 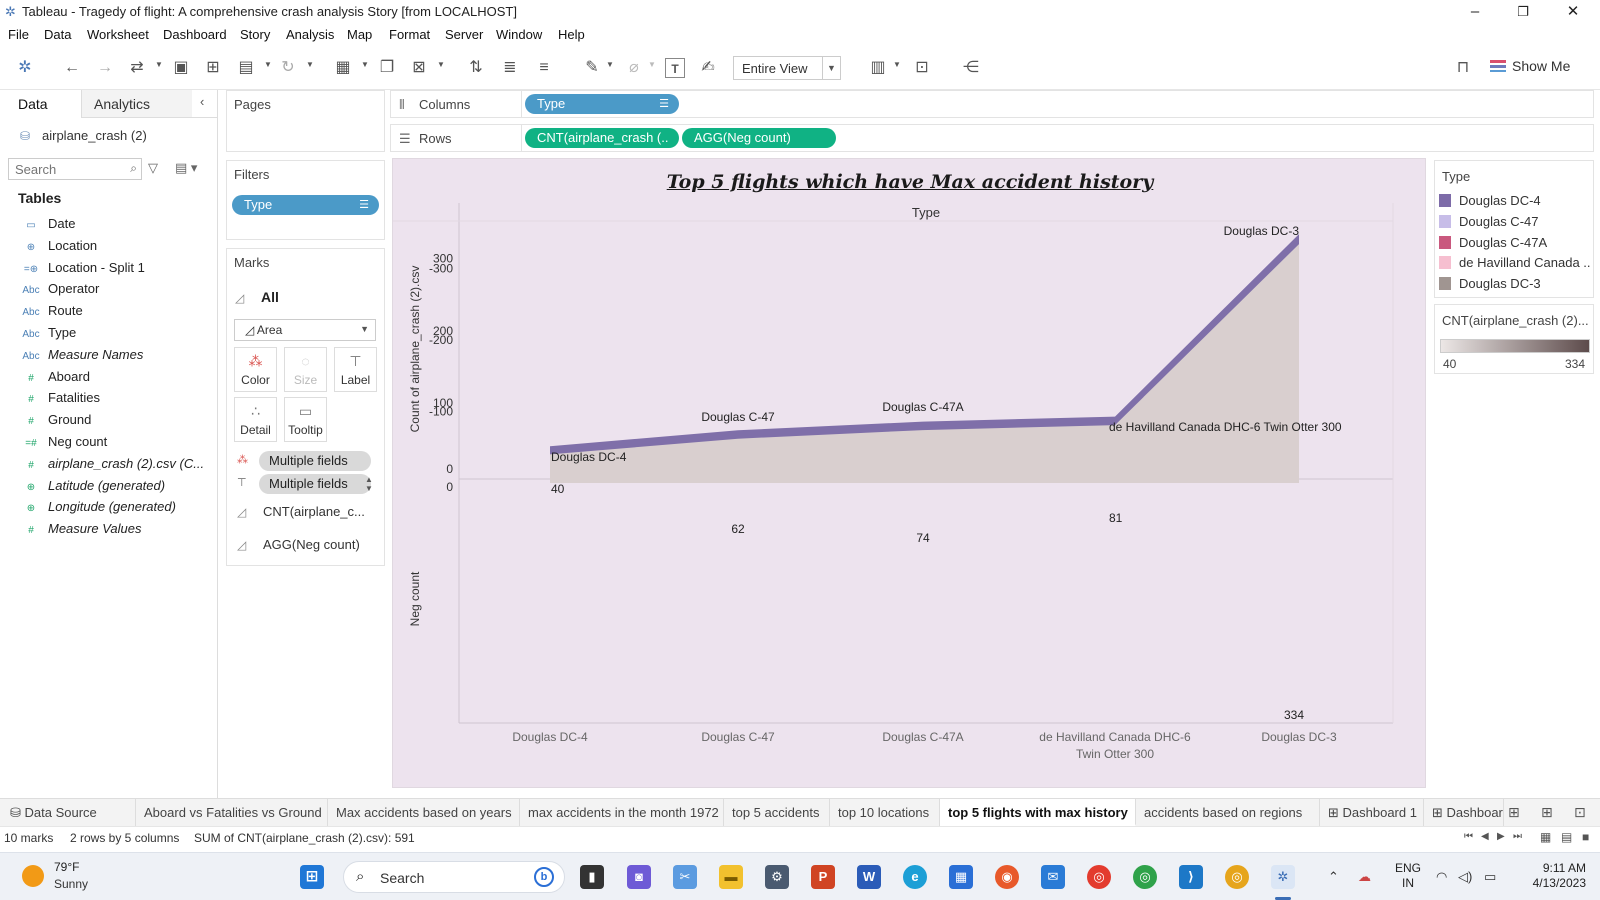 I want to click on wifi-icon: ◠, so click(x=1442, y=876).